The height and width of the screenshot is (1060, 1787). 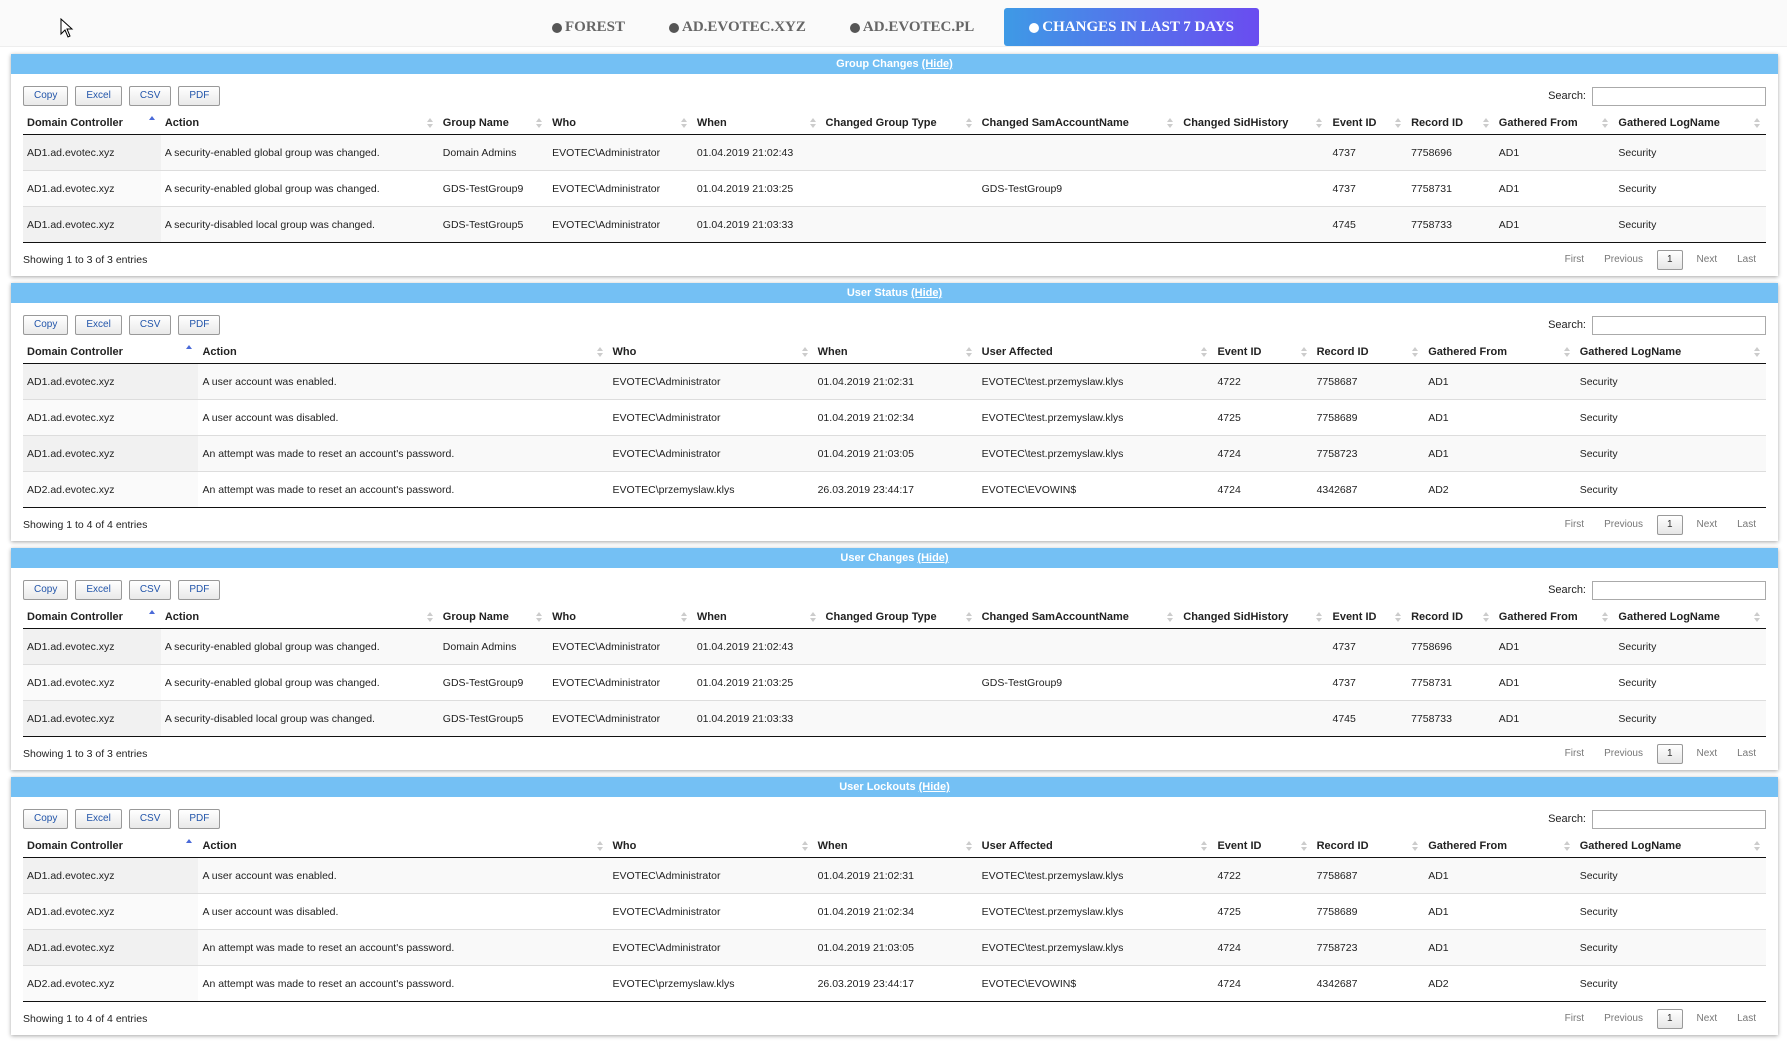 I want to click on nav-tab: FOREST, so click(x=588, y=27).